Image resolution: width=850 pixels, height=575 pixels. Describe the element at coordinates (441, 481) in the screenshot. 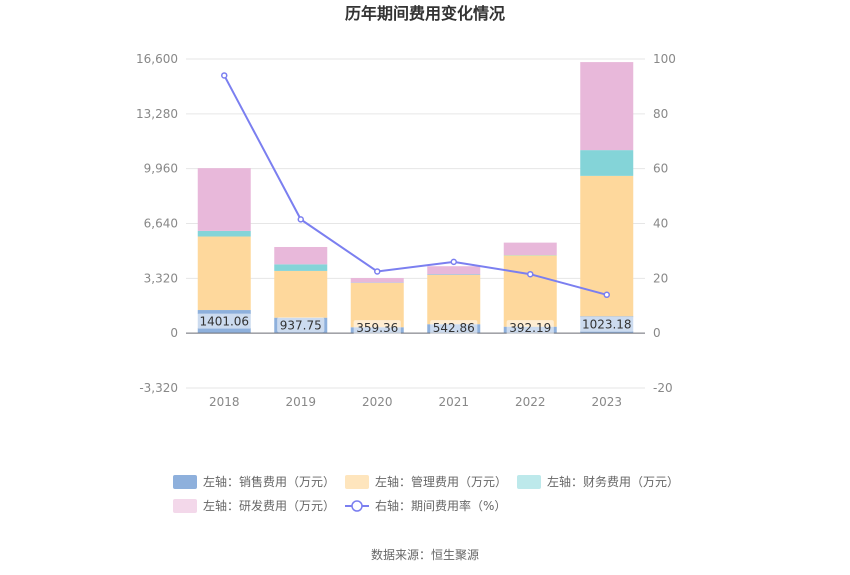

I see `legend-label: 左轴：管理费用（万元）` at that location.